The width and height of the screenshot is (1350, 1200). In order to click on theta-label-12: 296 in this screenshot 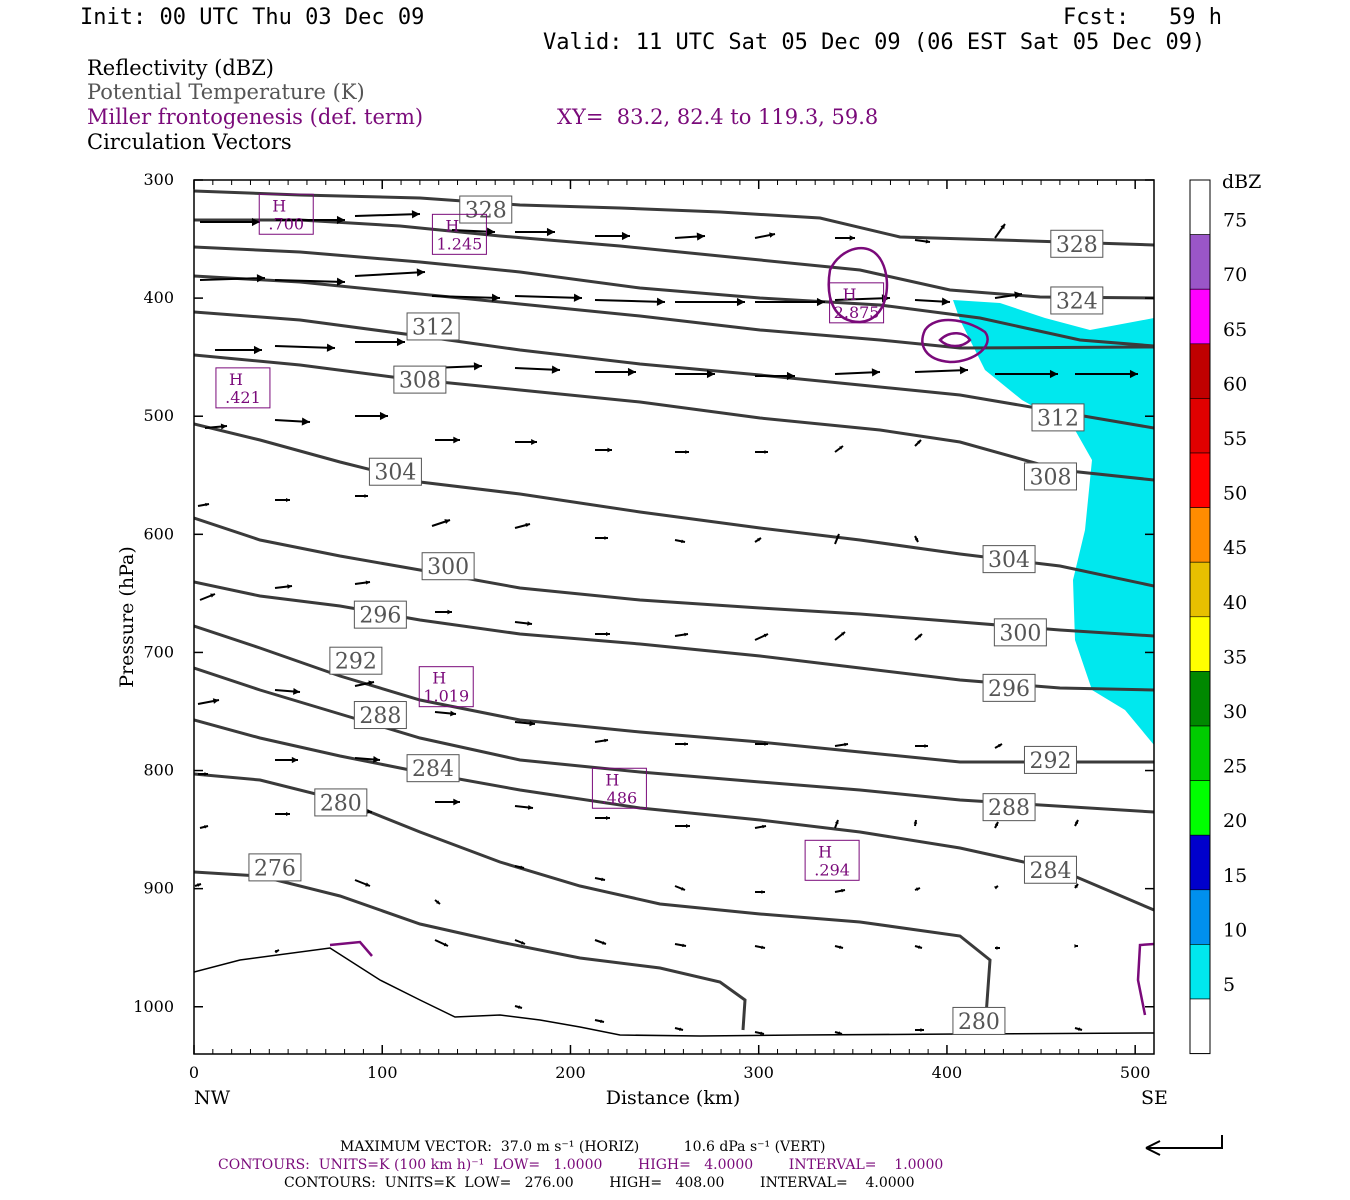, I will do `click(1009, 689)`.